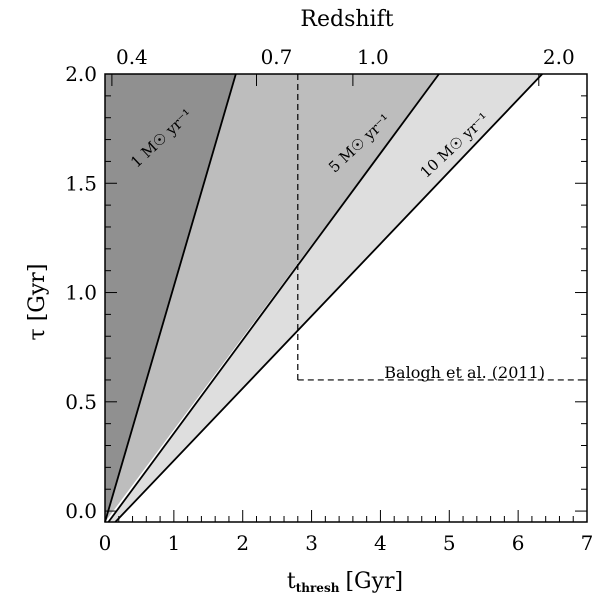 The image size is (603, 600). I want to click on x-axis-title: tthresh [Gyr], so click(345, 582).